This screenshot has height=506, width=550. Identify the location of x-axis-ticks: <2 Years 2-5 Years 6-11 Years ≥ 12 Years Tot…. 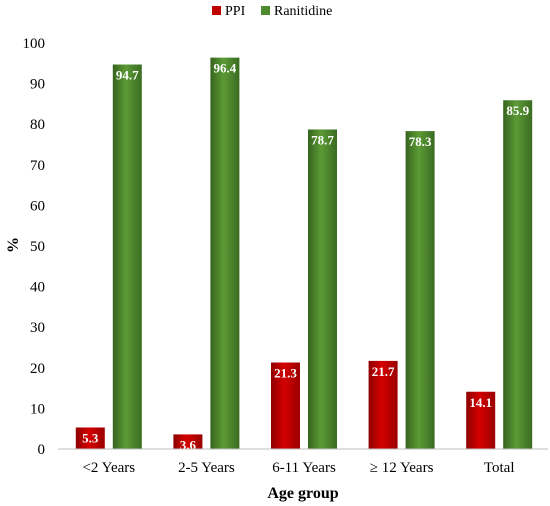
(298, 468).